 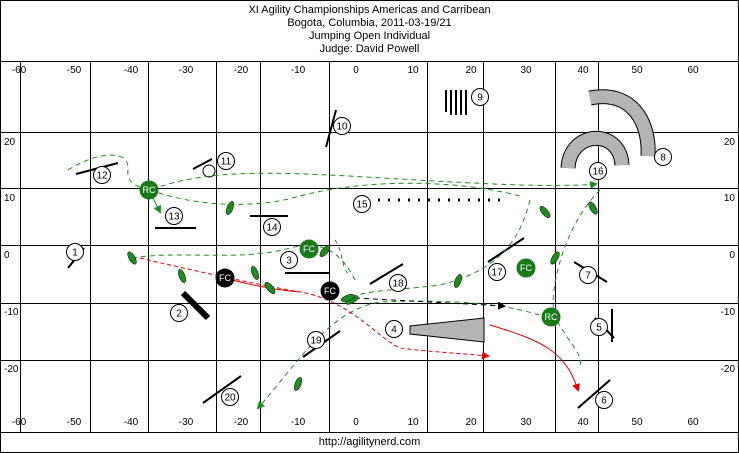 What do you see at coordinates (526, 70) in the screenshot?
I see `x-tick-label: 30` at bounding box center [526, 70].